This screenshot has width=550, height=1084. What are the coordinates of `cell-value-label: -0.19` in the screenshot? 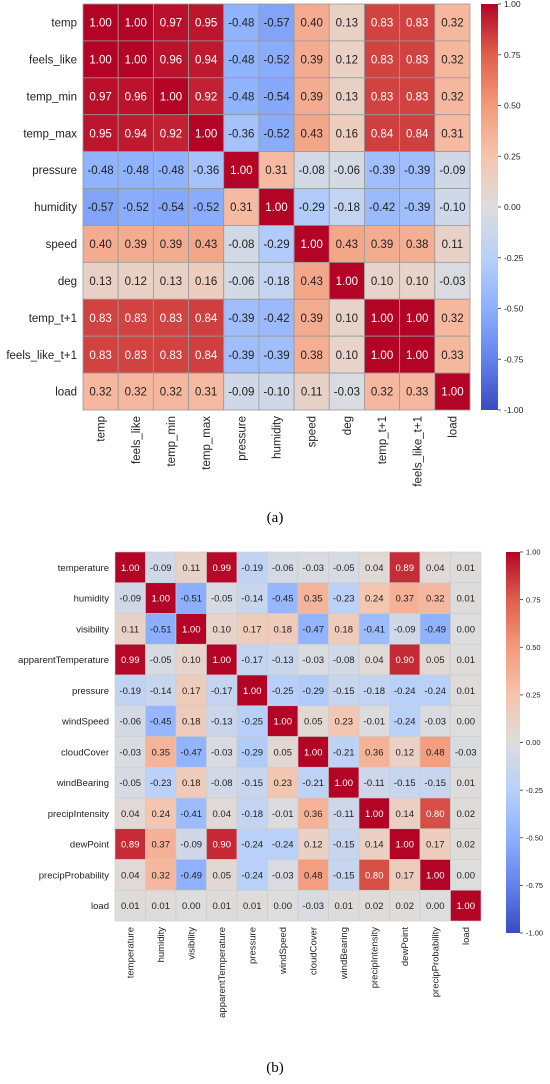 It's located at (130, 691).